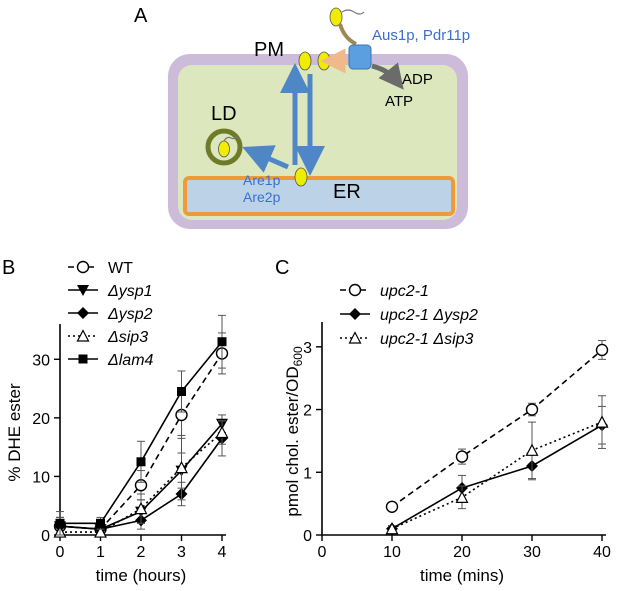  What do you see at coordinates (307, 536) in the screenshot?
I see `panel-c-y-tick-label: 0` at bounding box center [307, 536].